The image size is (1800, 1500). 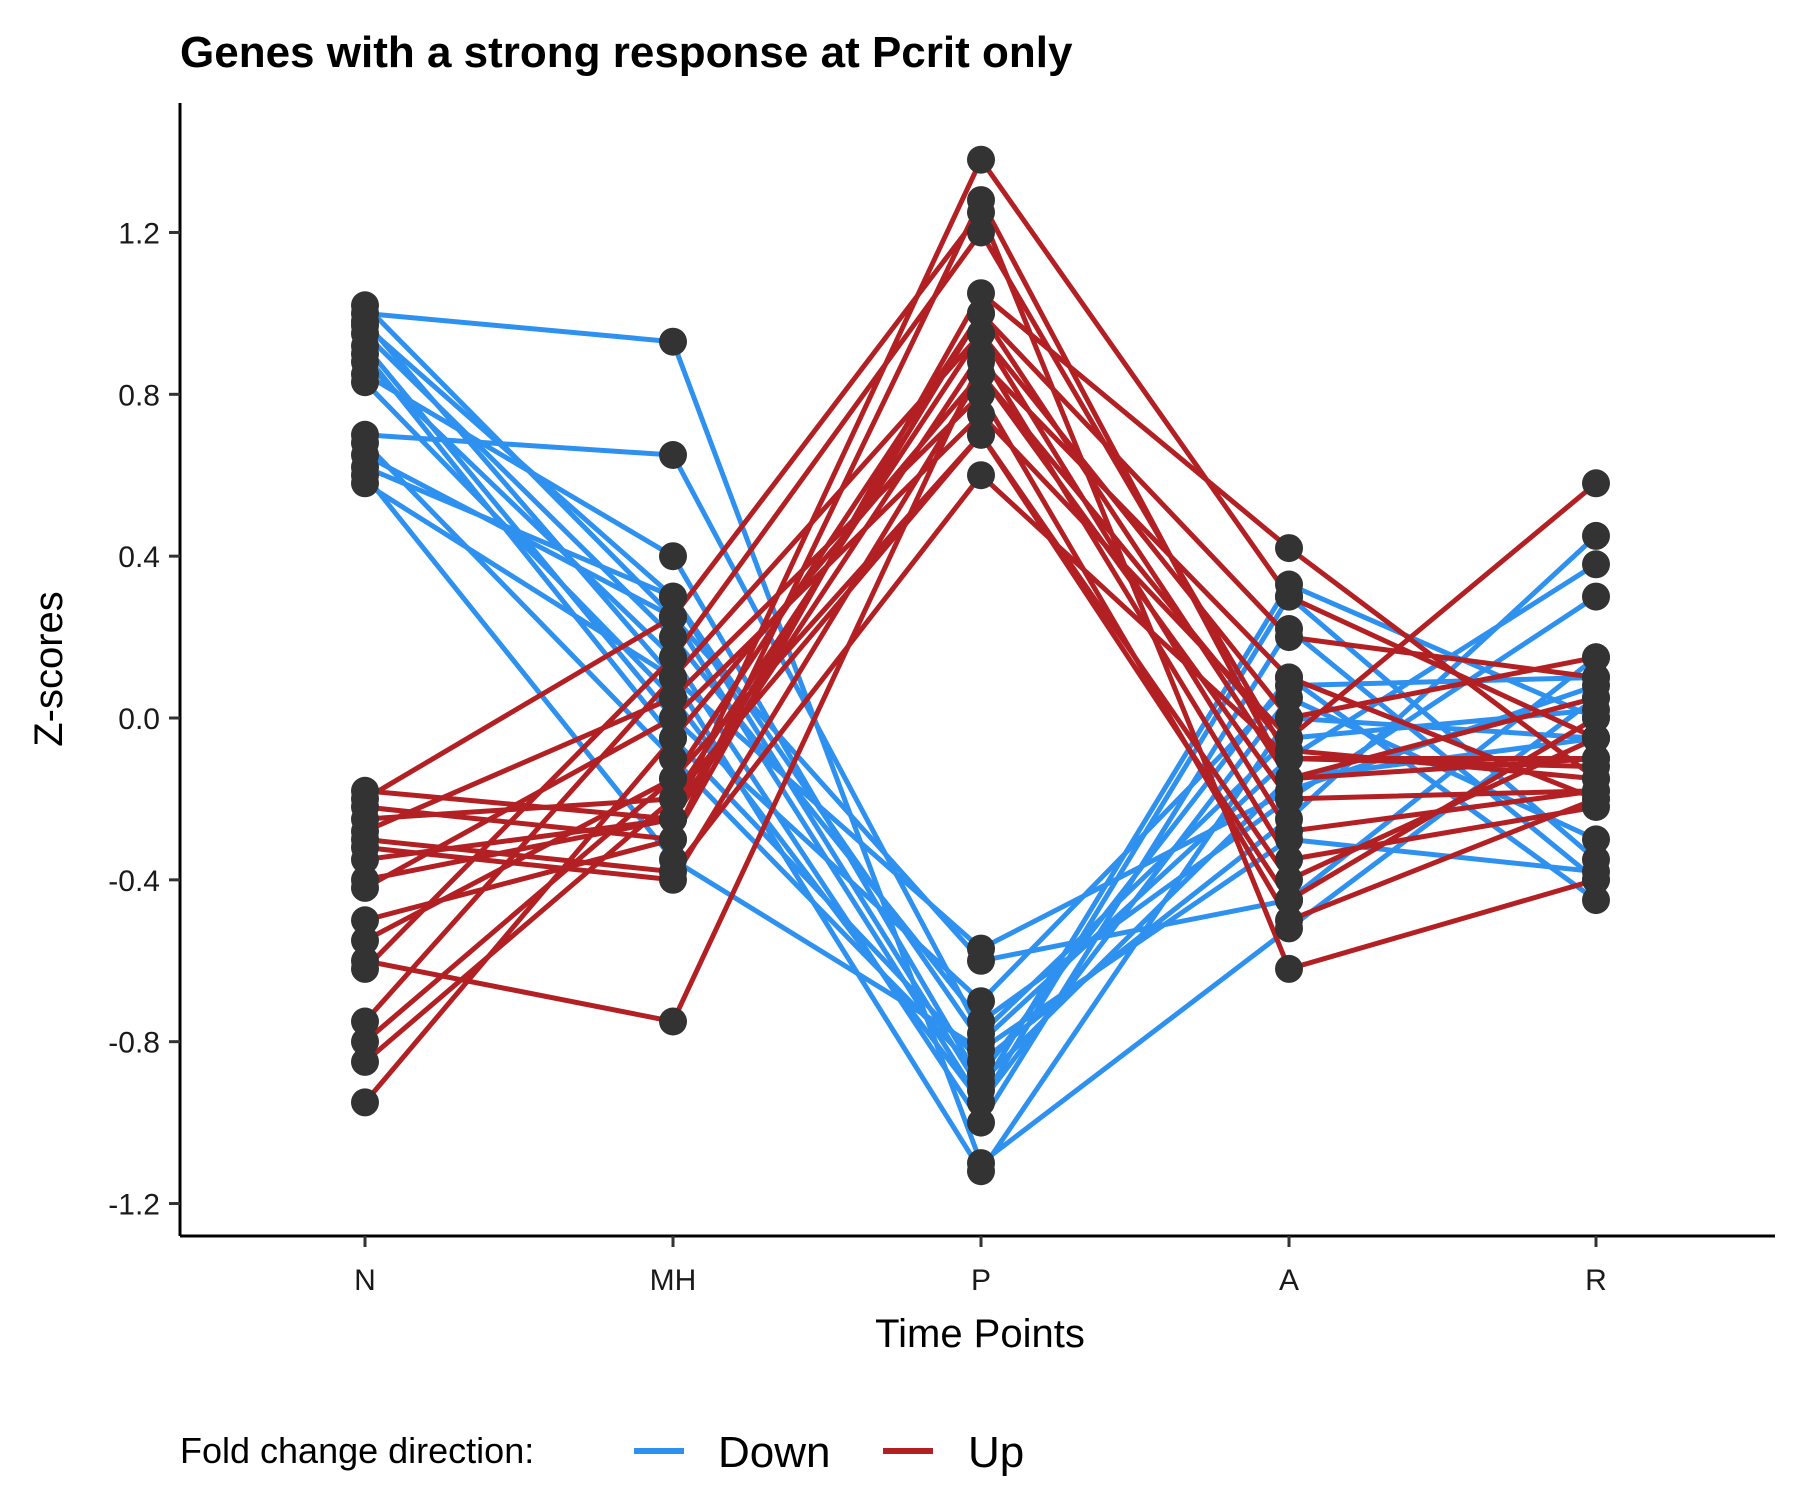 What do you see at coordinates (981, 293) in the screenshot?
I see `data-point-up-3-P` at bounding box center [981, 293].